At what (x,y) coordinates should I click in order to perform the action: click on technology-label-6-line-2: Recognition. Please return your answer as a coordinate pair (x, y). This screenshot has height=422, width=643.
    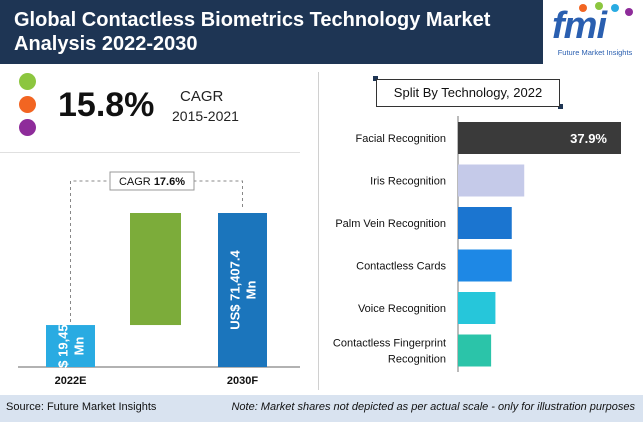
    Looking at the image, I should click on (417, 360).